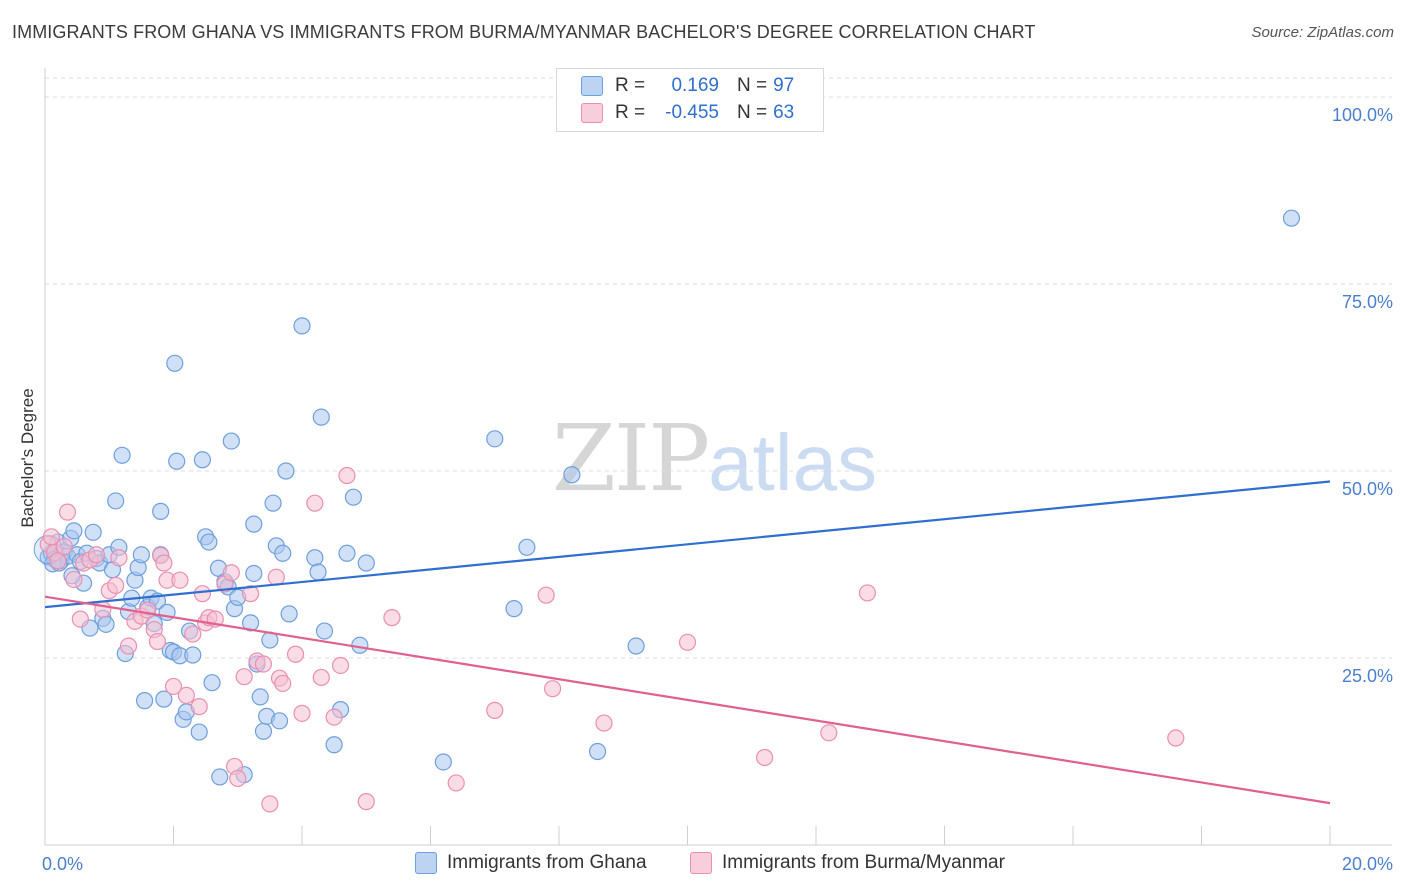 The width and height of the screenshot is (1406, 892). What do you see at coordinates (687, 544) in the screenshot?
I see `trend-line-ghana` at bounding box center [687, 544].